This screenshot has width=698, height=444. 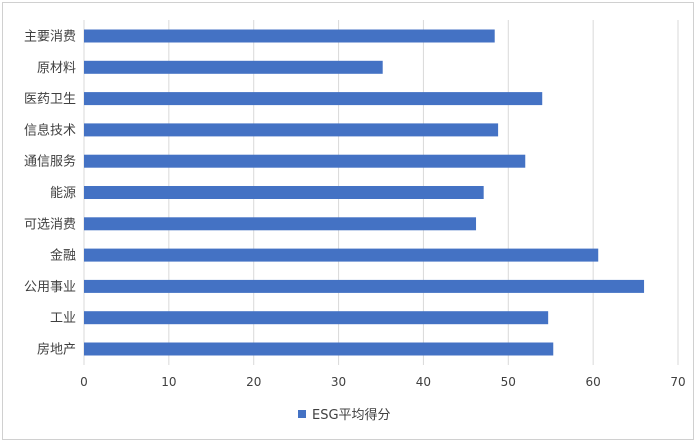 I want to click on x-tick-label: 0, so click(x=84, y=382).